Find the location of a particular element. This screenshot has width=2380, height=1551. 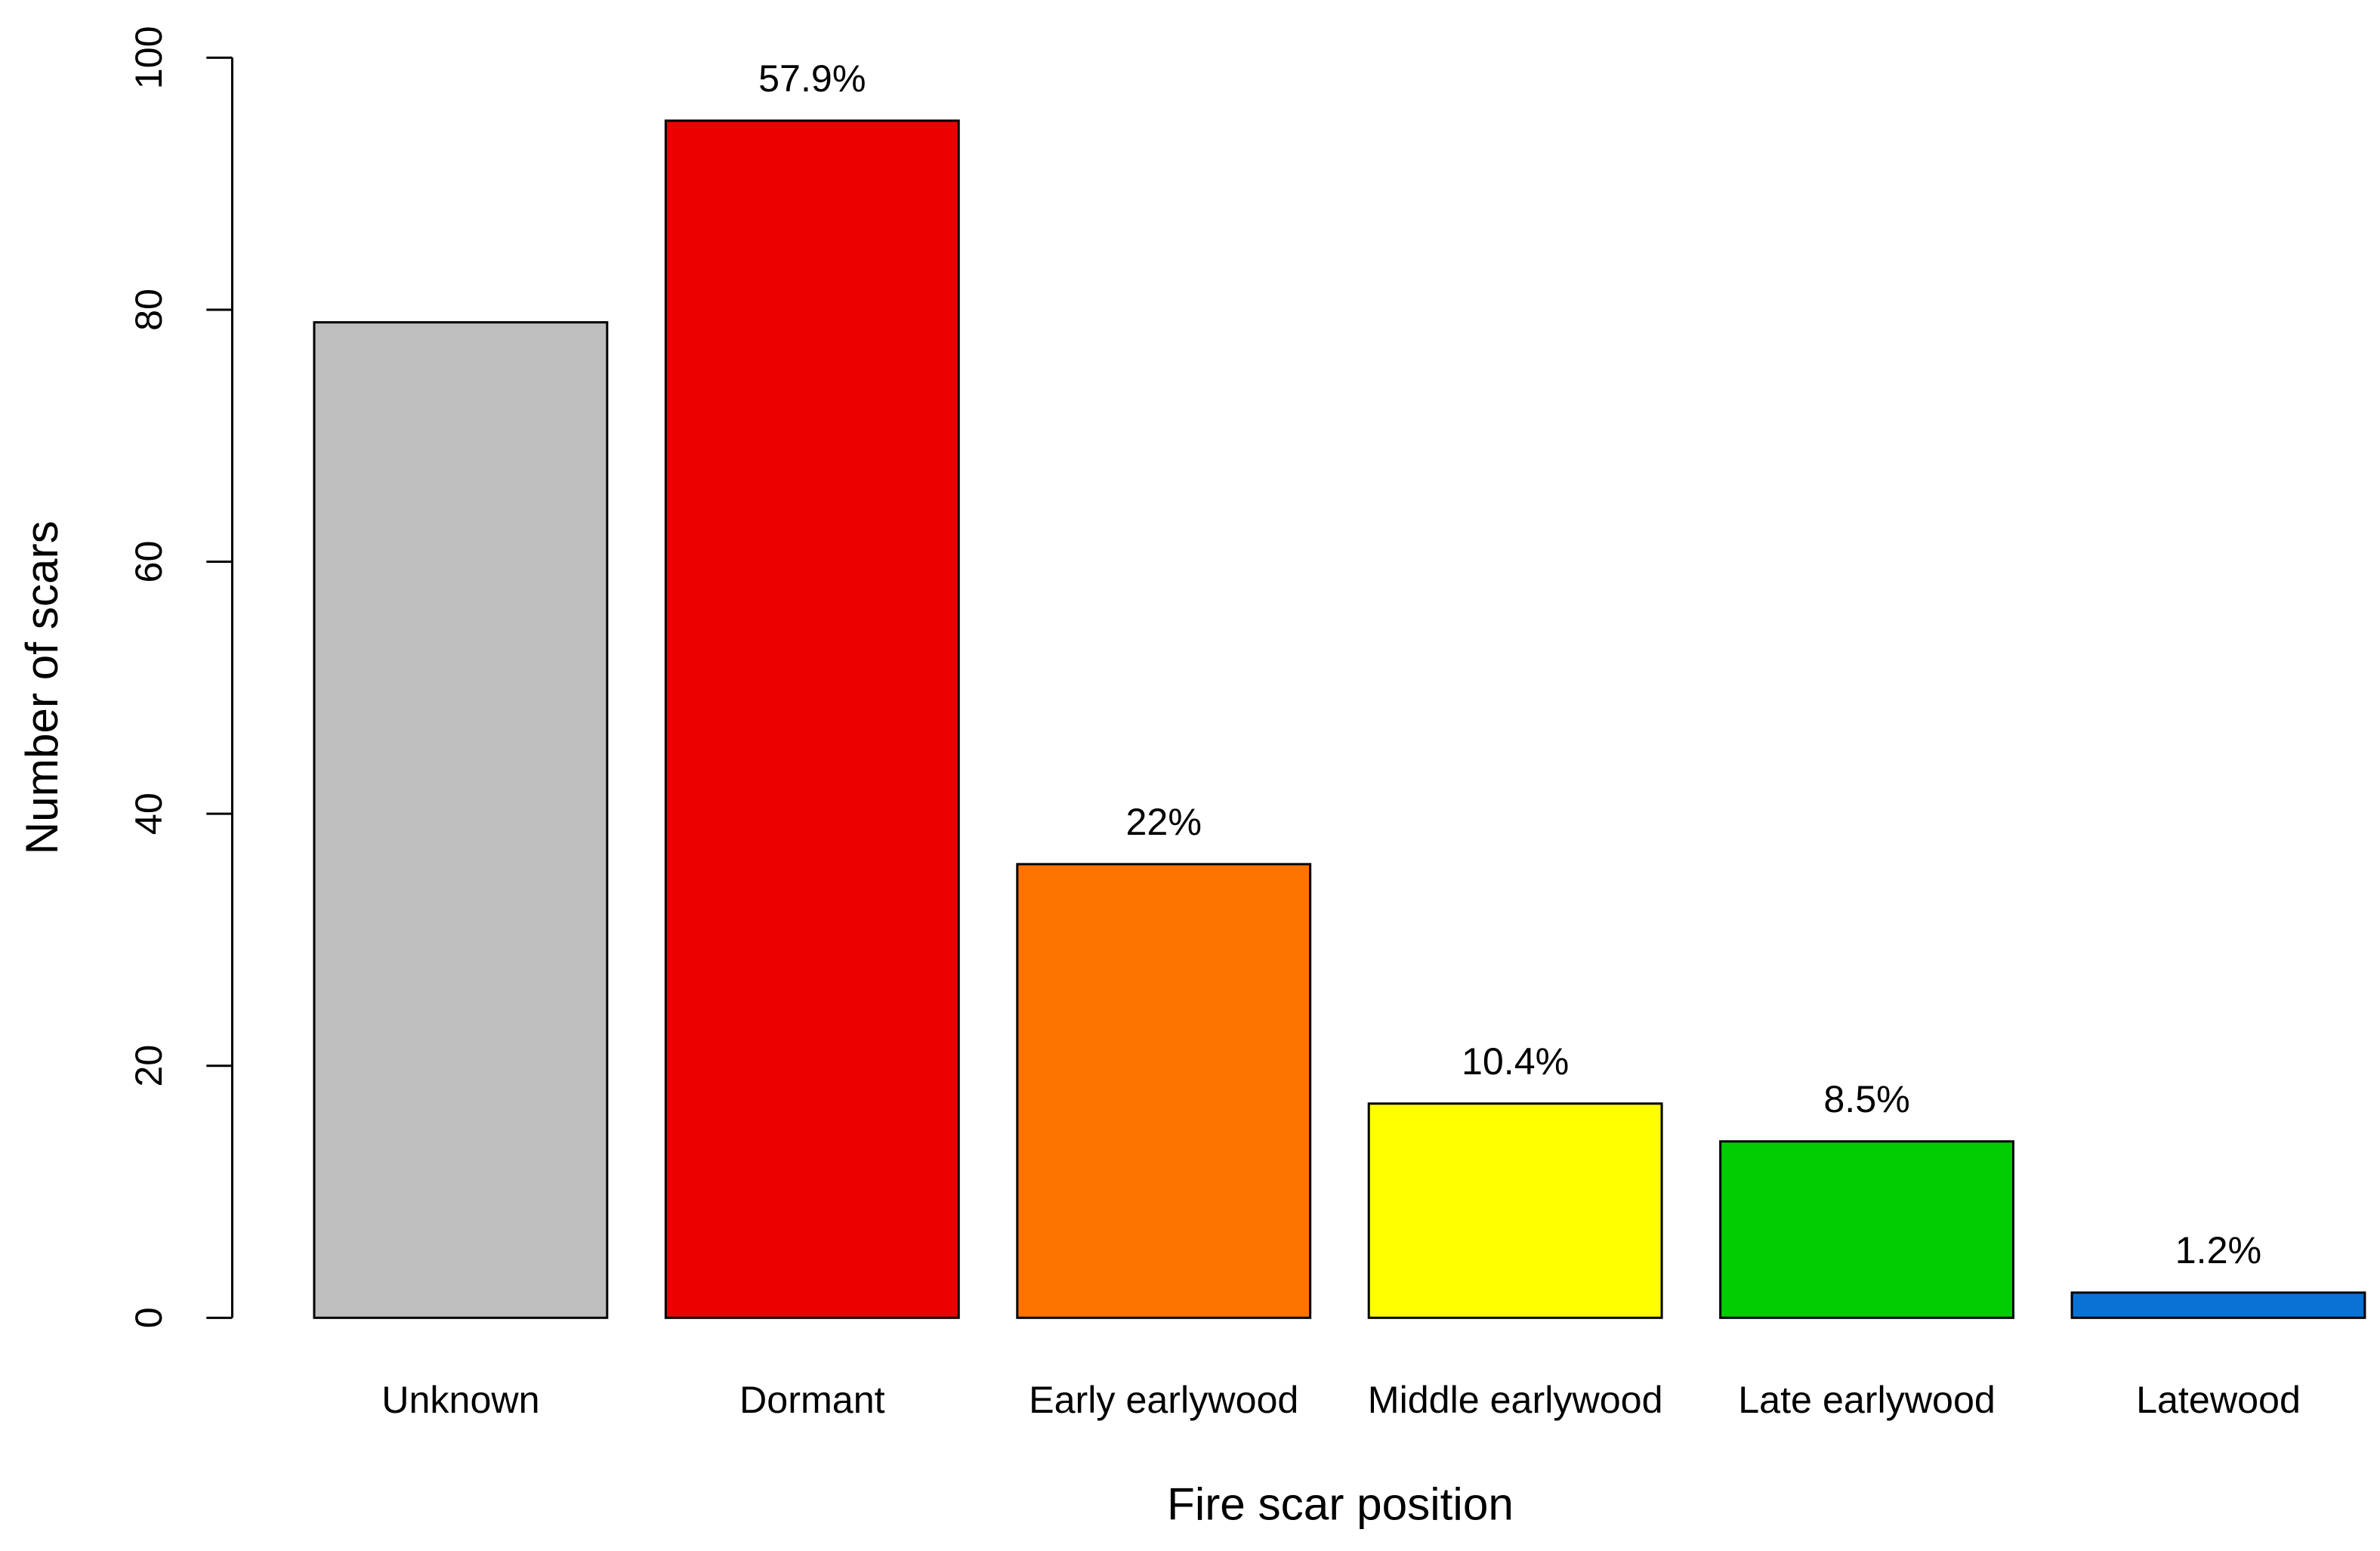

value-label: 57.9% is located at coordinates (812, 79).